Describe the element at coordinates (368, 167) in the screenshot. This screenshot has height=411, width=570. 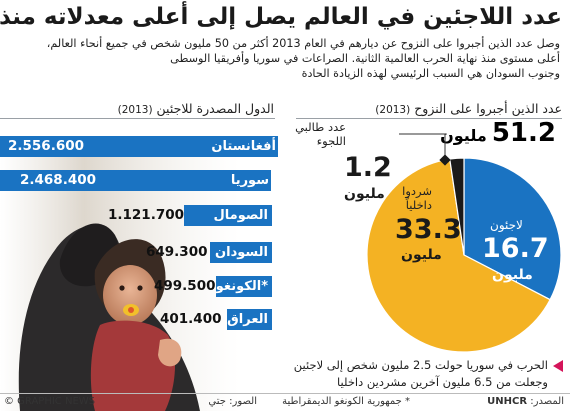
I see `slice-value-asylum: 1.2` at that location.